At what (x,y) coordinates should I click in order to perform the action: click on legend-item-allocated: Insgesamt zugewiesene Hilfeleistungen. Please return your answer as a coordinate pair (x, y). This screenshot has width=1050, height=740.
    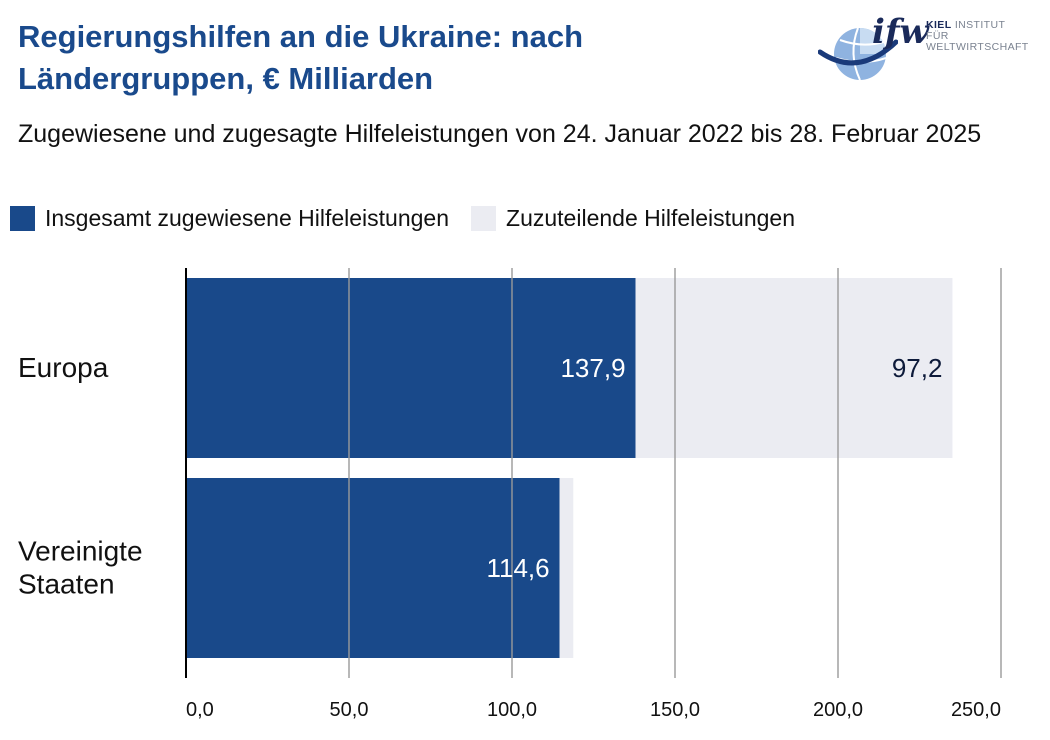
    Looking at the image, I should click on (229, 218).